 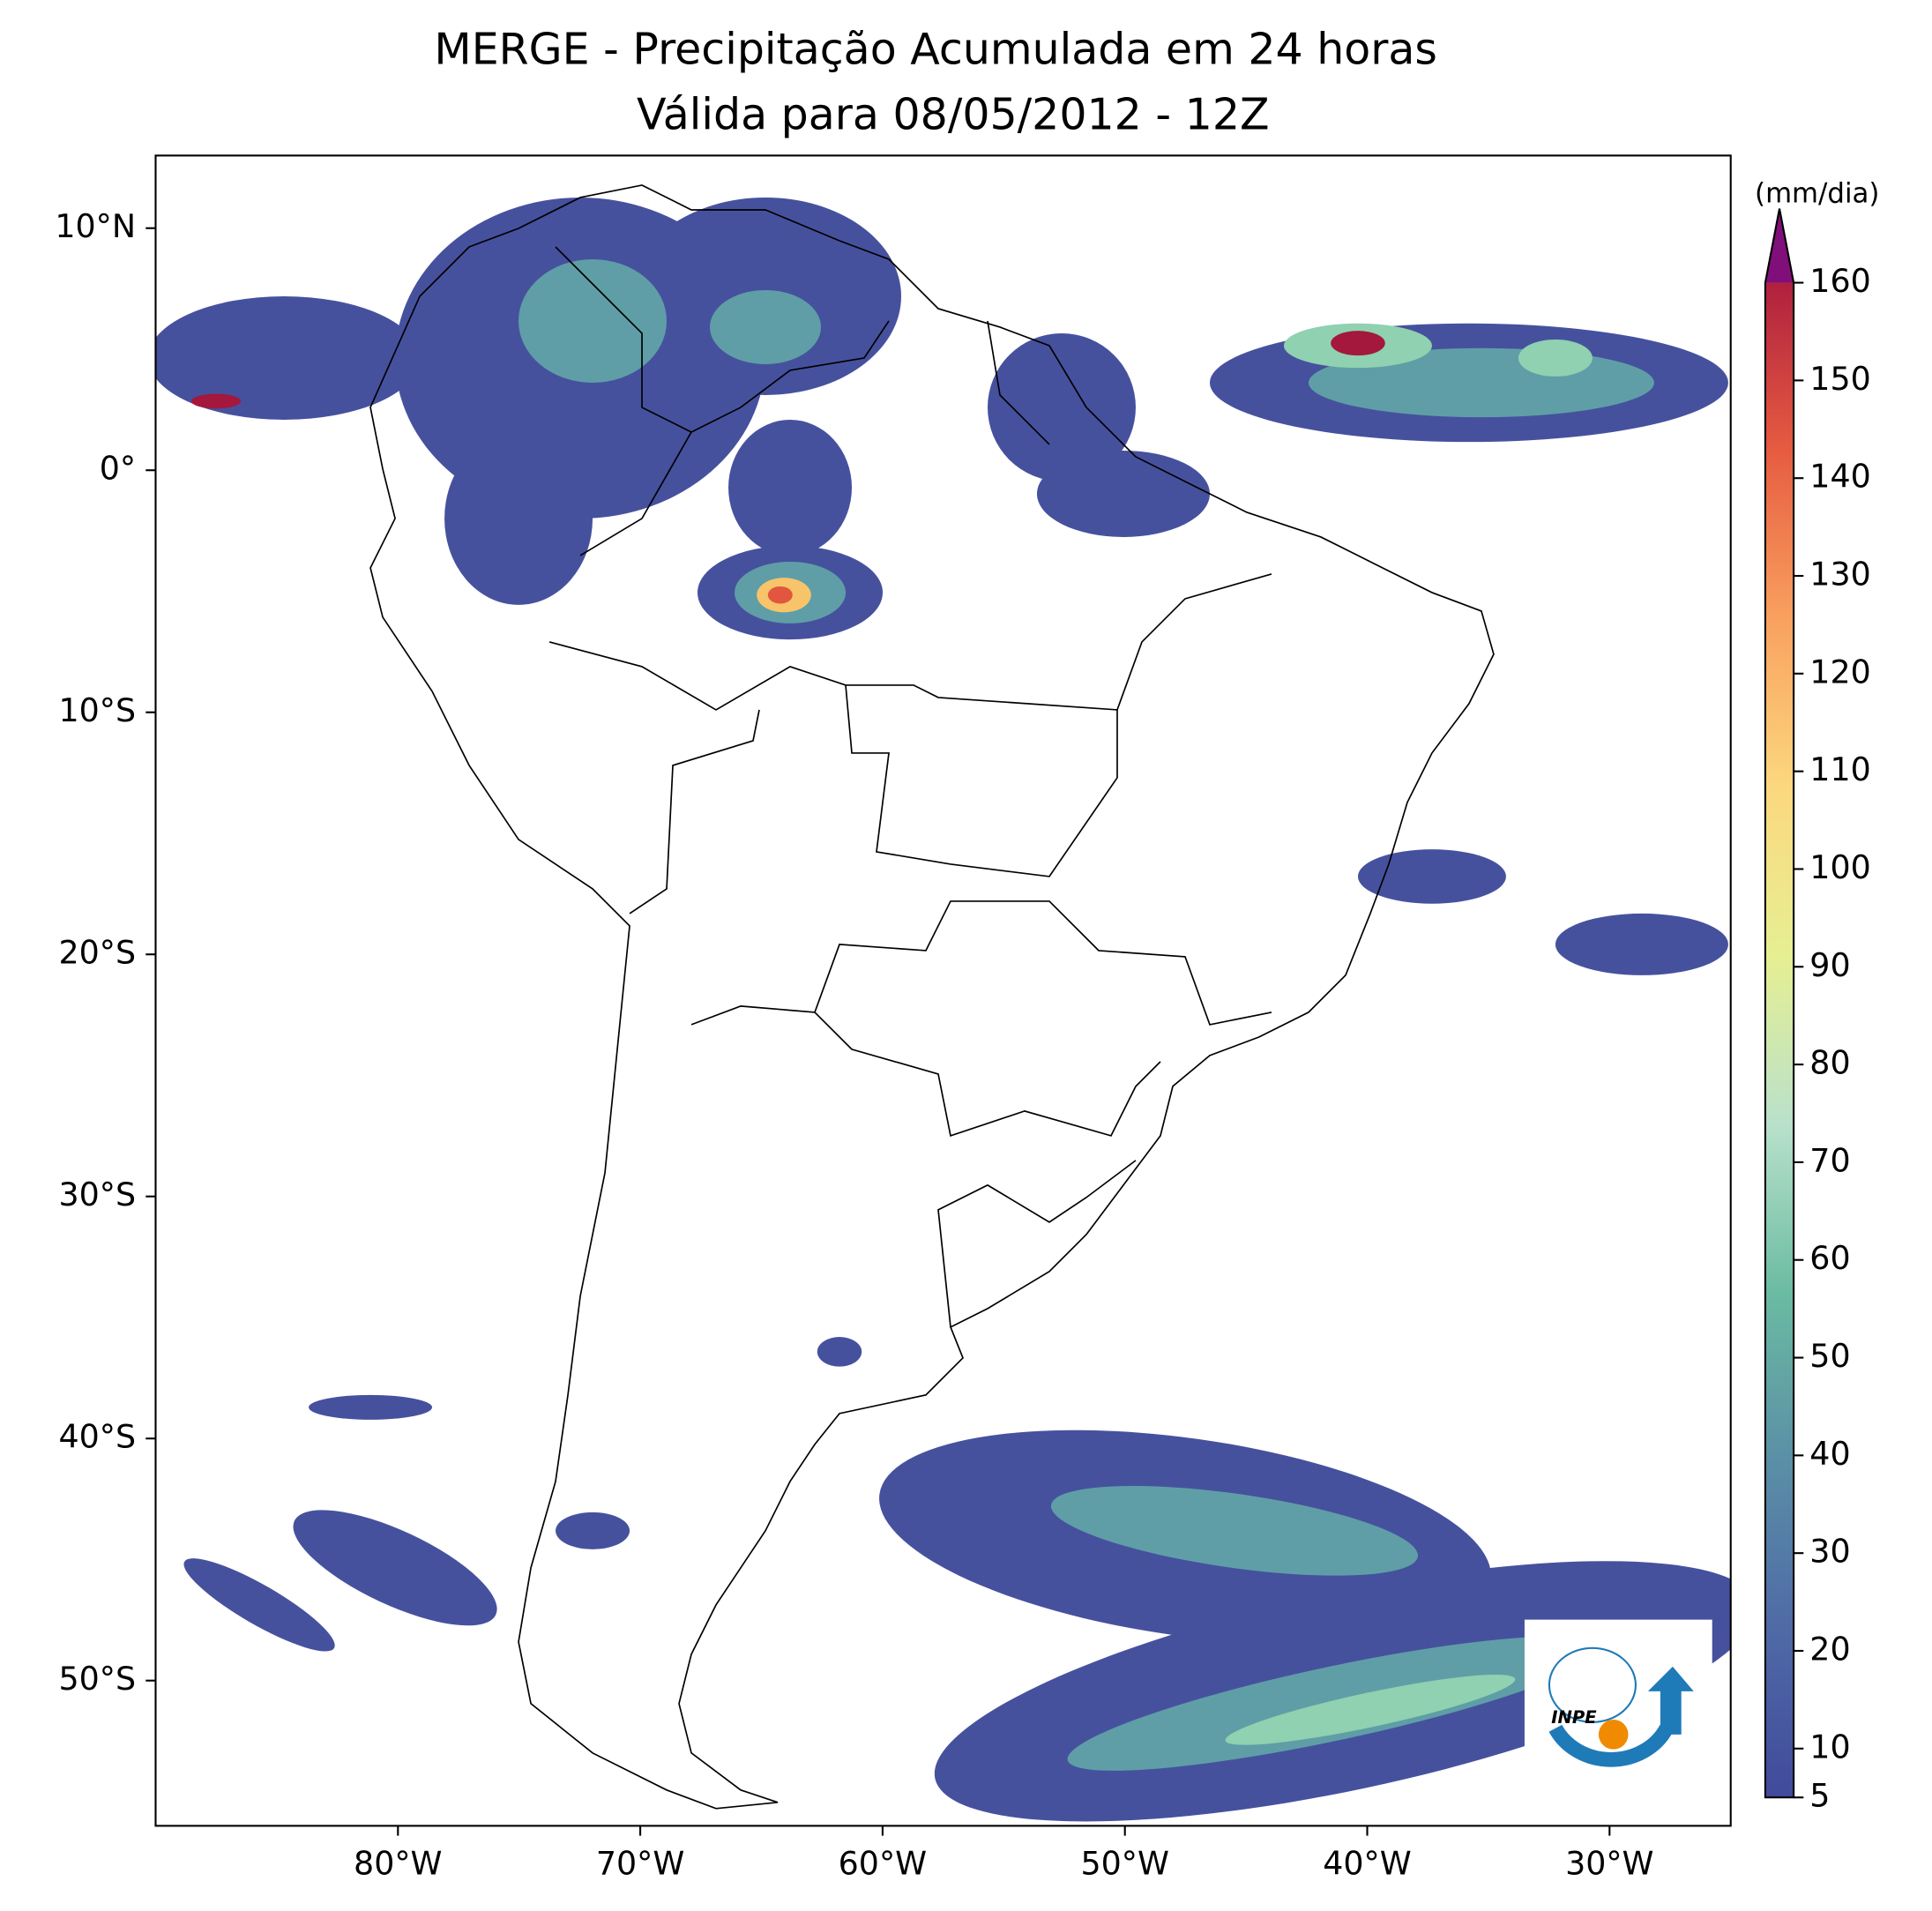 What do you see at coordinates (1609, 1864) in the screenshot?
I see `x-tick-label: 30°W` at bounding box center [1609, 1864].